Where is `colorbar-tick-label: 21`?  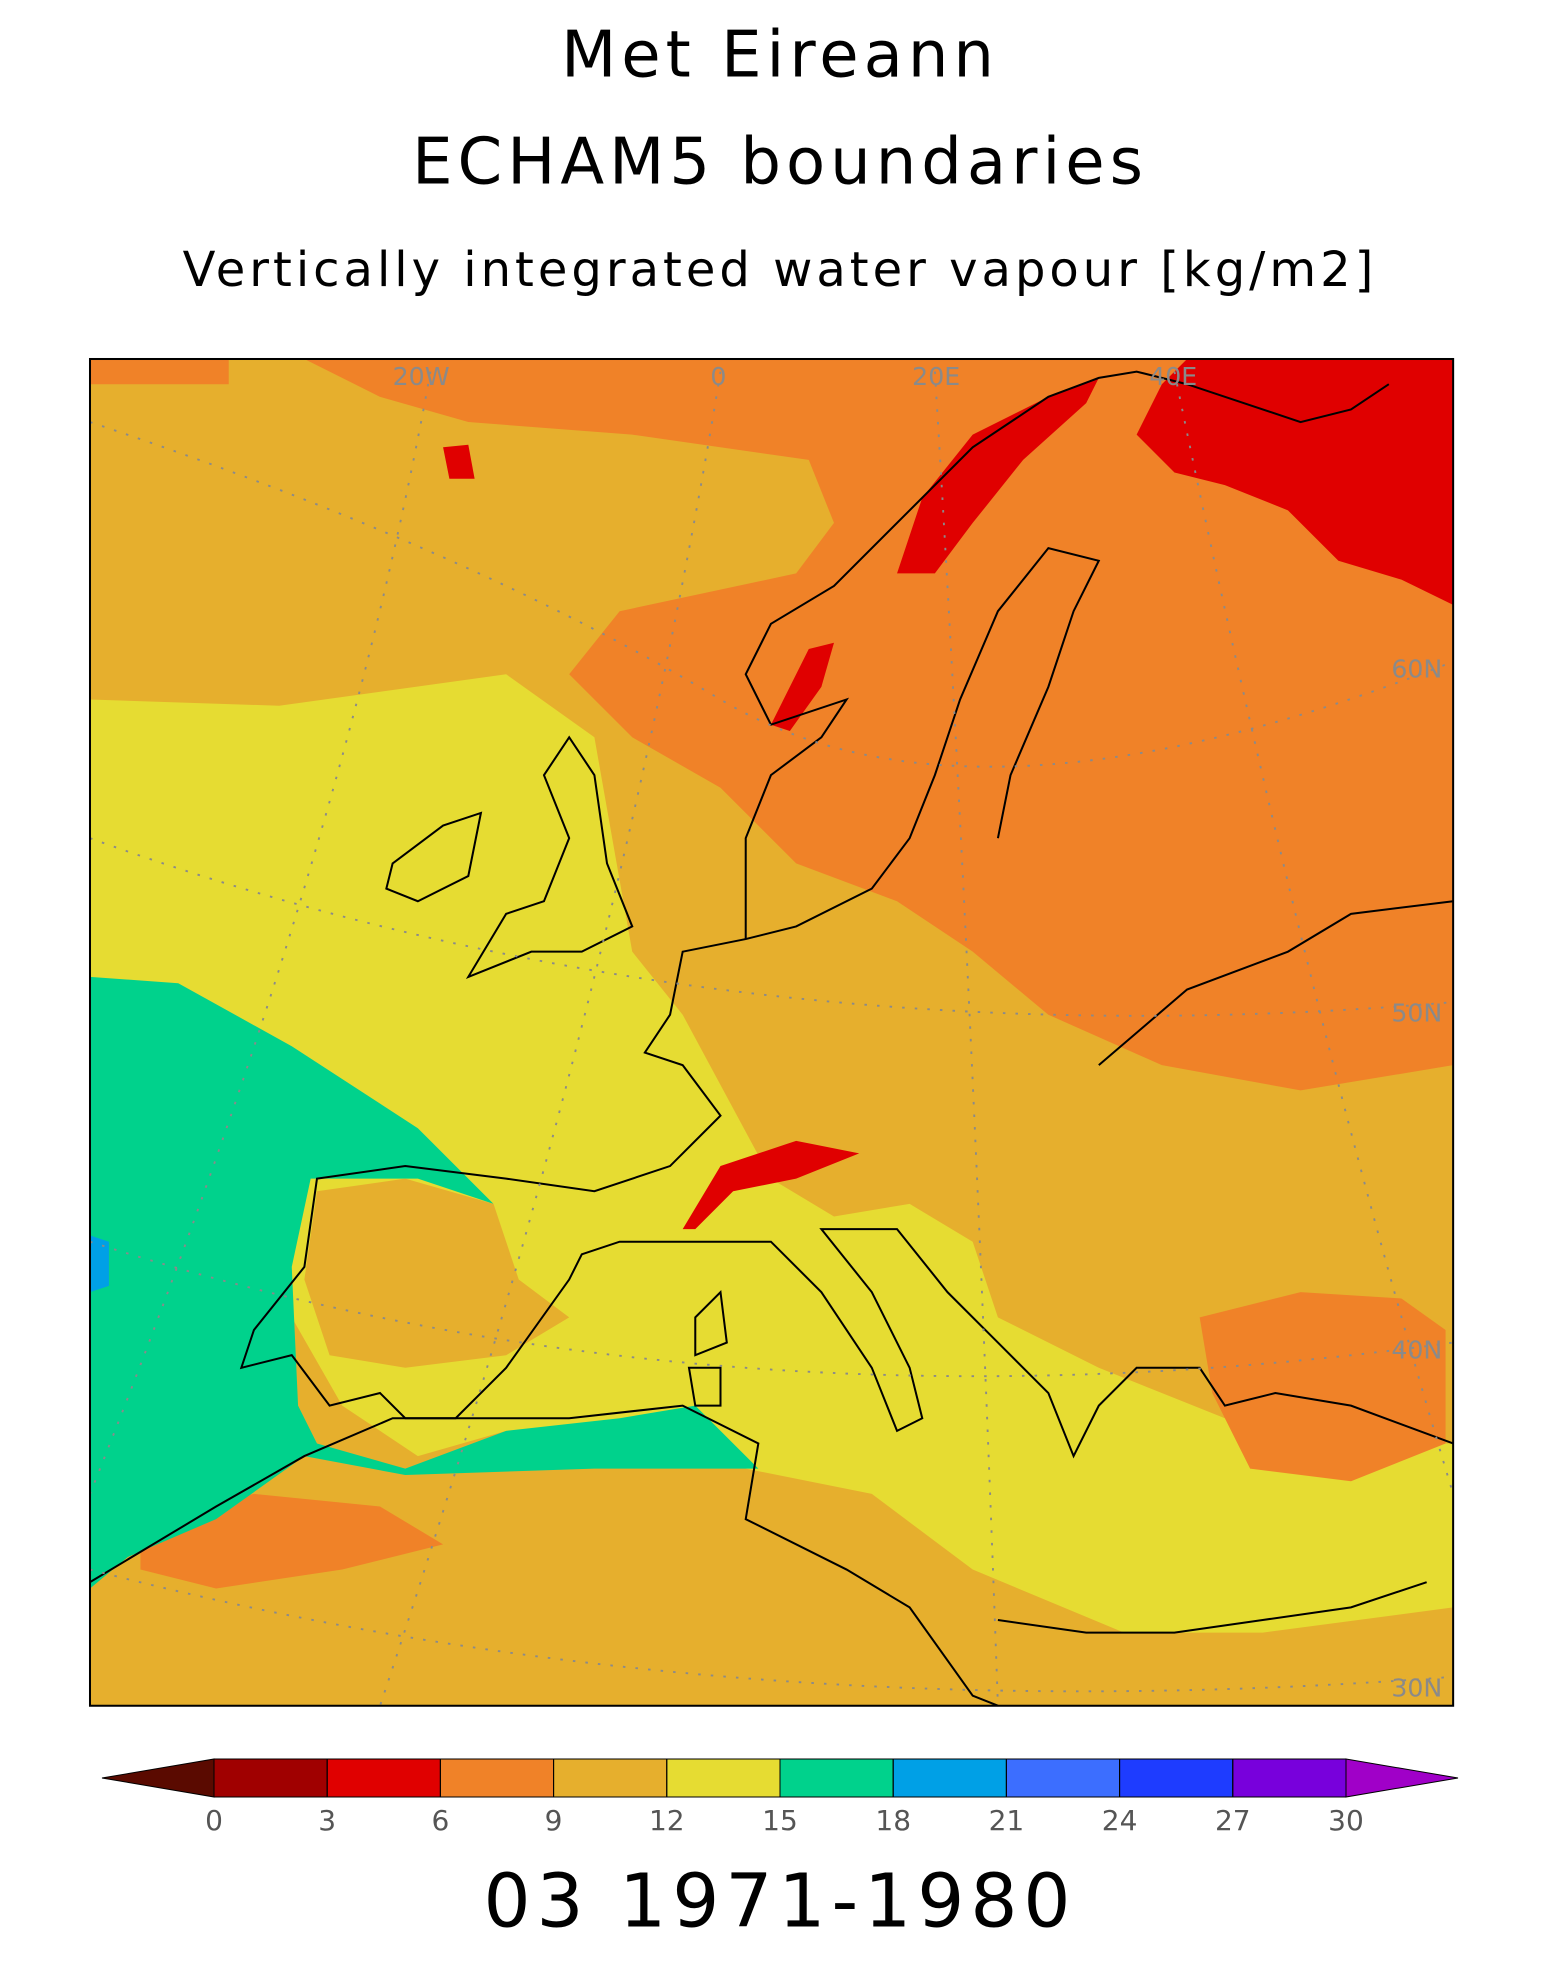
colorbar-tick-label: 21 is located at coordinates (1007, 1820).